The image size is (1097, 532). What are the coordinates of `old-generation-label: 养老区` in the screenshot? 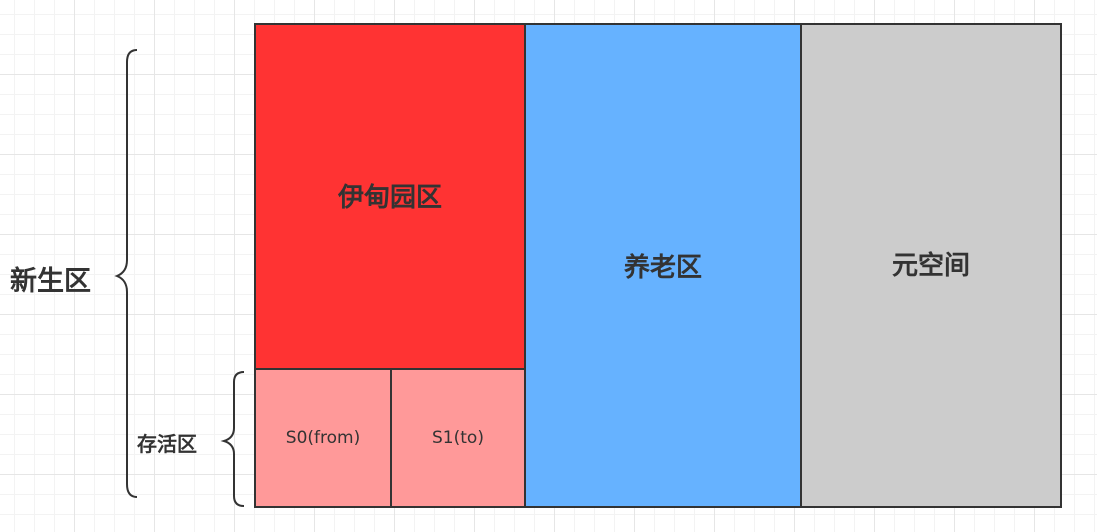 It's located at (663, 265).